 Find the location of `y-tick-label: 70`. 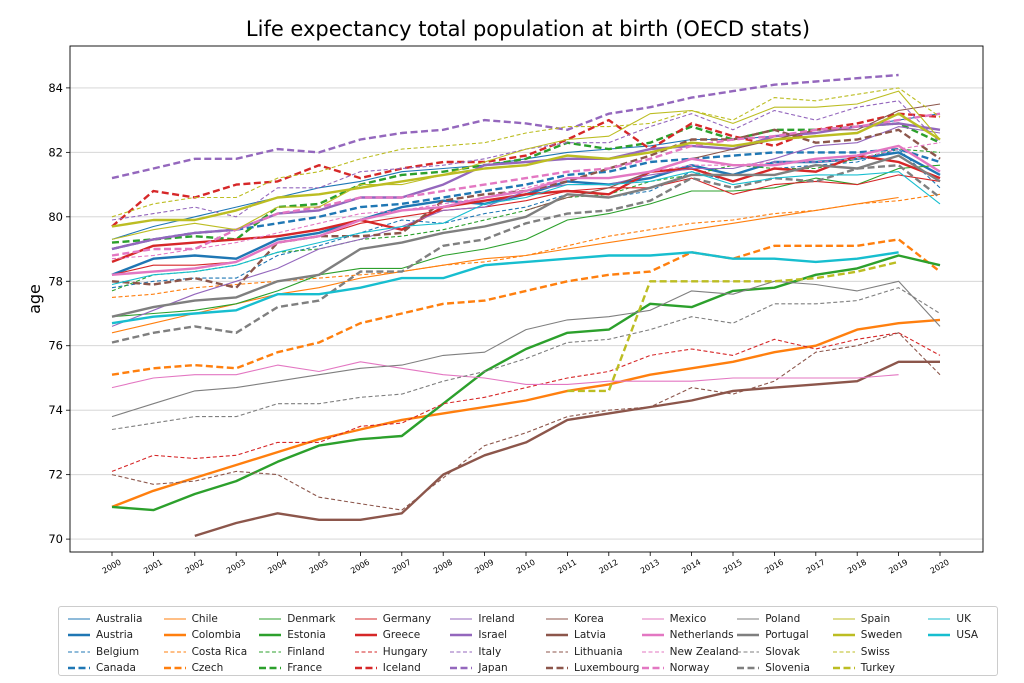

y-tick-label: 70 is located at coordinates (55, 539).